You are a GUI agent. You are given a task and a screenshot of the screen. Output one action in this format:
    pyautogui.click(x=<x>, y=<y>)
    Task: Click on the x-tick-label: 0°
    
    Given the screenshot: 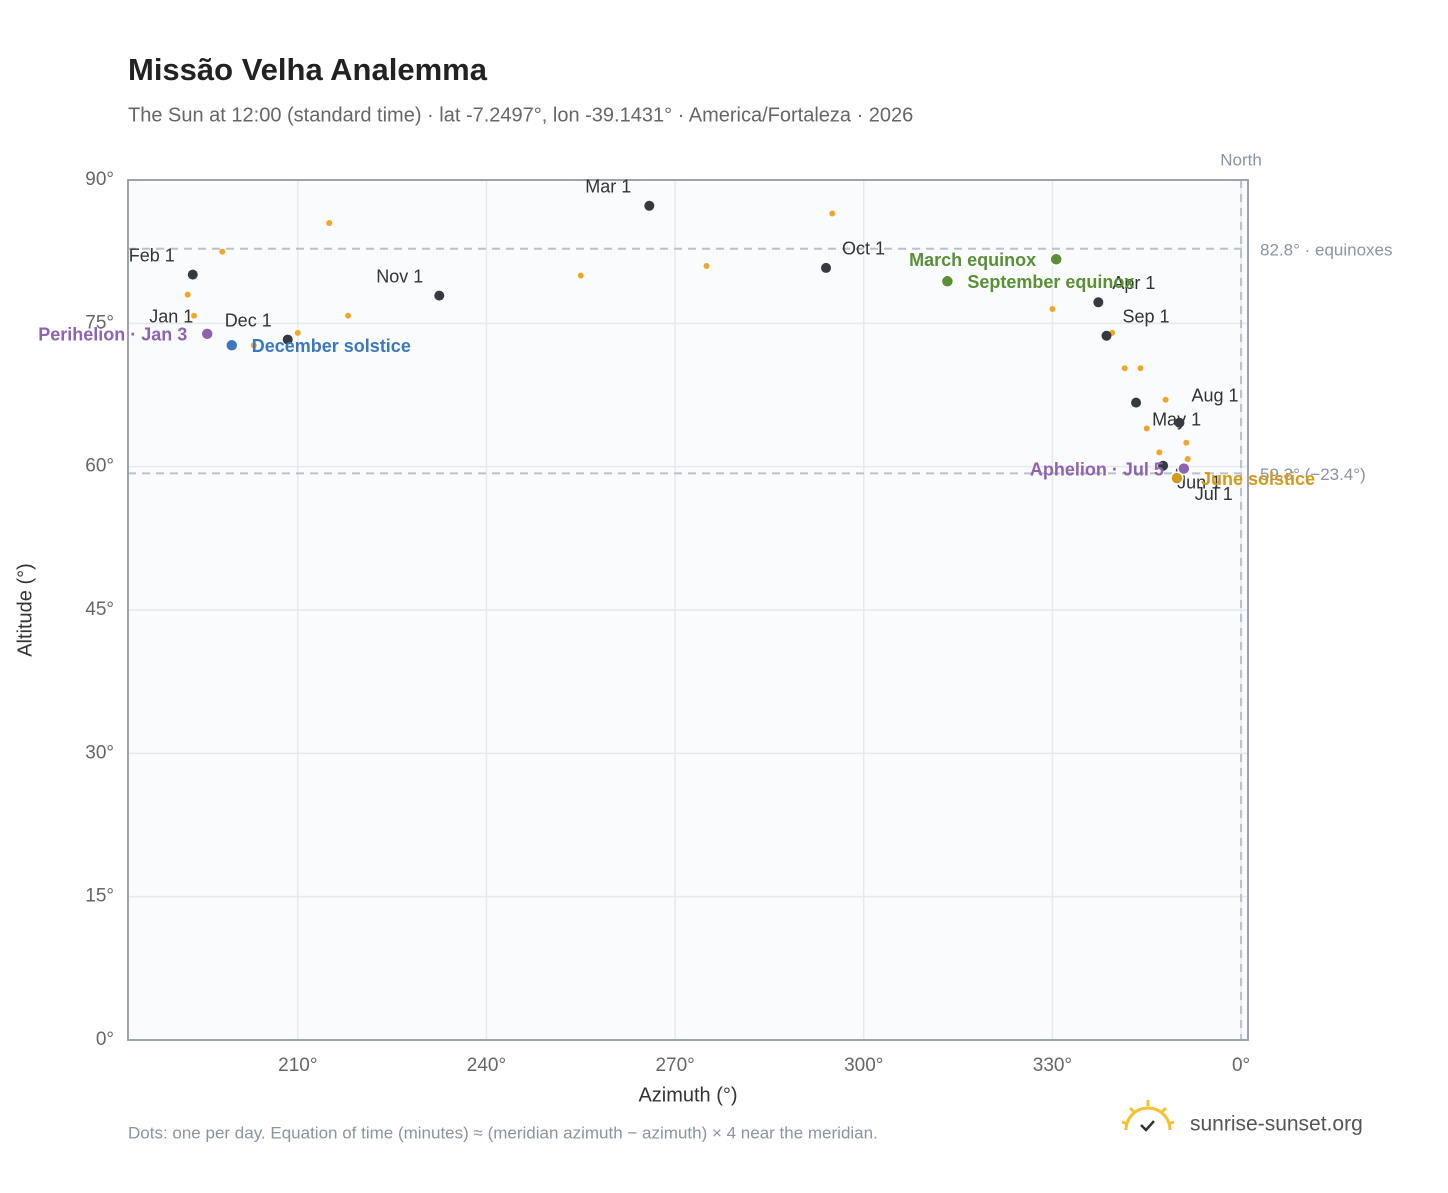 What is the action you would take?
    pyautogui.click(x=1241, y=1065)
    